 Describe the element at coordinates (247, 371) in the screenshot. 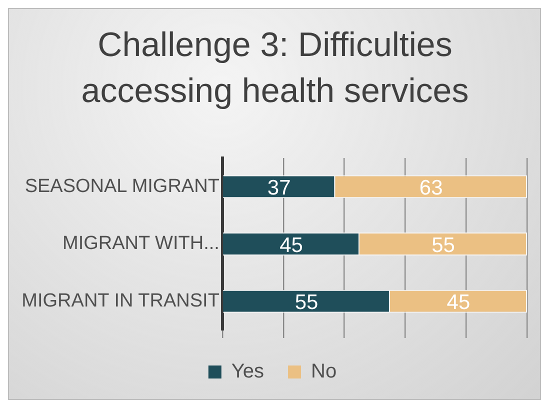

I see `legend-label: Yes` at that location.